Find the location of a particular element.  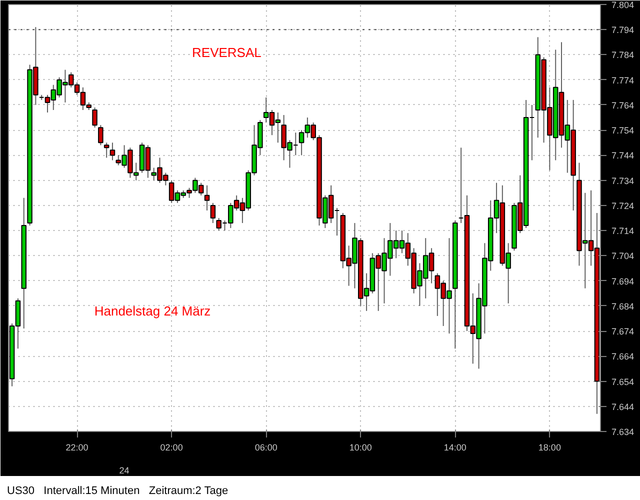

y-tick-label: 7.704 is located at coordinates (623, 256).